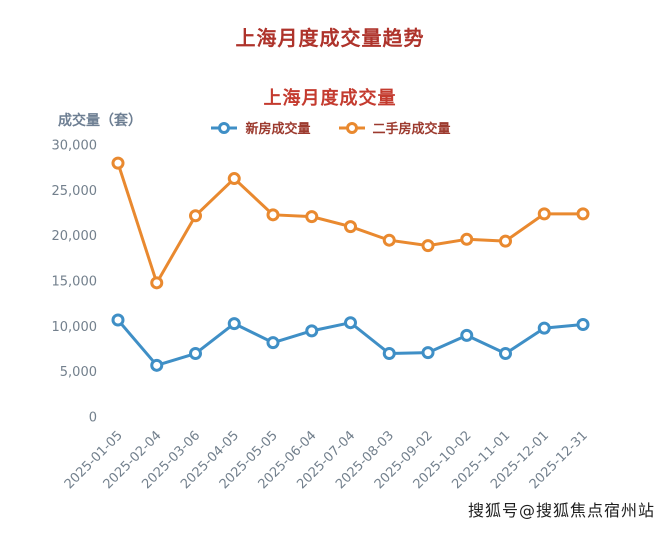 The height and width of the screenshot is (535, 660). I want to click on legend-label-second-hand: 二手房成交量, so click(411, 129).